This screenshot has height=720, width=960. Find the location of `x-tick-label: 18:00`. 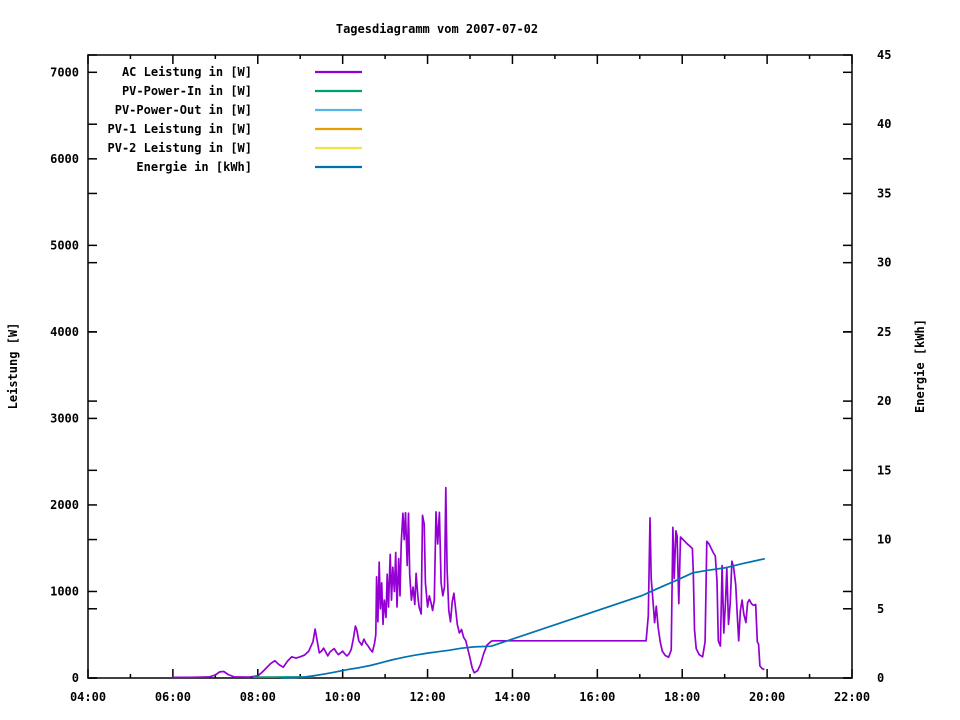

x-tick-label: 18:00 is located at coordinates (682, 697).